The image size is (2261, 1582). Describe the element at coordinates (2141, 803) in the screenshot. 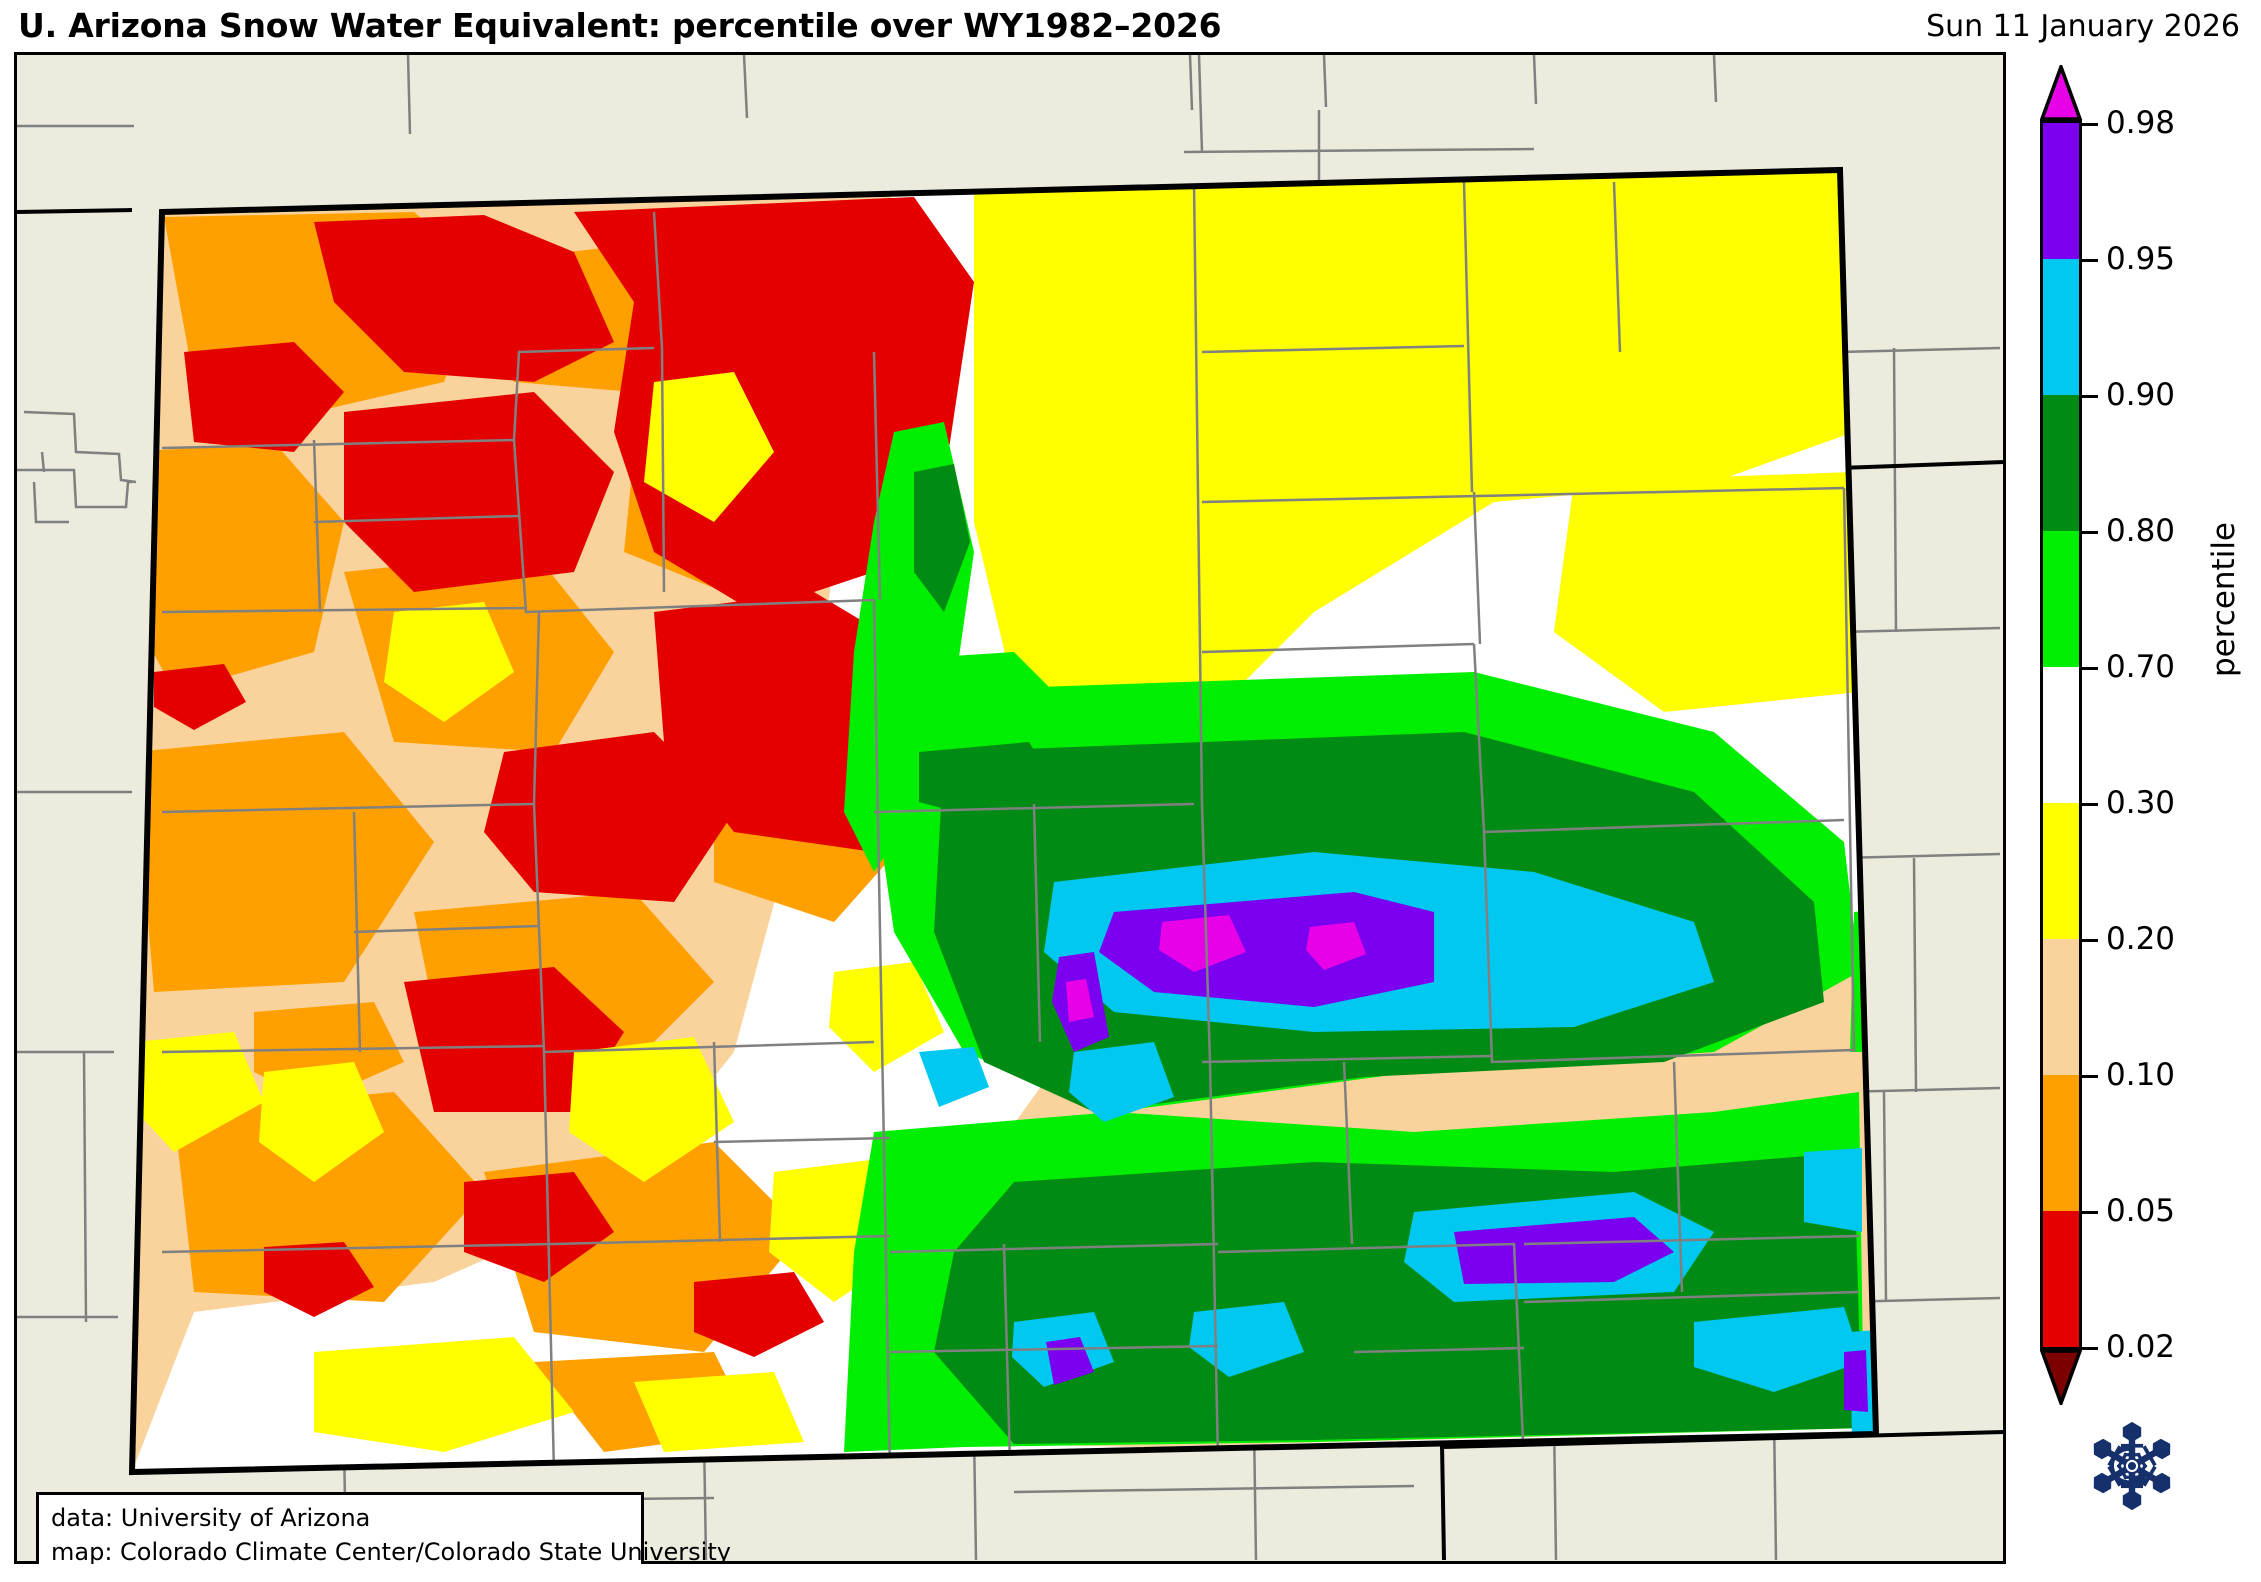

I see `colorbar-tick-label-5: 0.30` at that location.